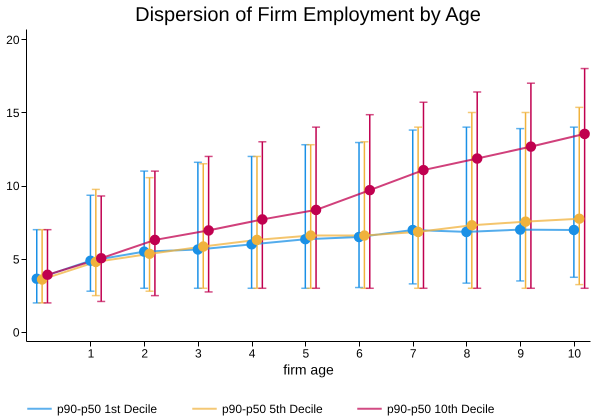  What do you see at coordinates (198, 353) in the screenshot?
I see `x-tick-label: 3` at bounding box center [198, 353].